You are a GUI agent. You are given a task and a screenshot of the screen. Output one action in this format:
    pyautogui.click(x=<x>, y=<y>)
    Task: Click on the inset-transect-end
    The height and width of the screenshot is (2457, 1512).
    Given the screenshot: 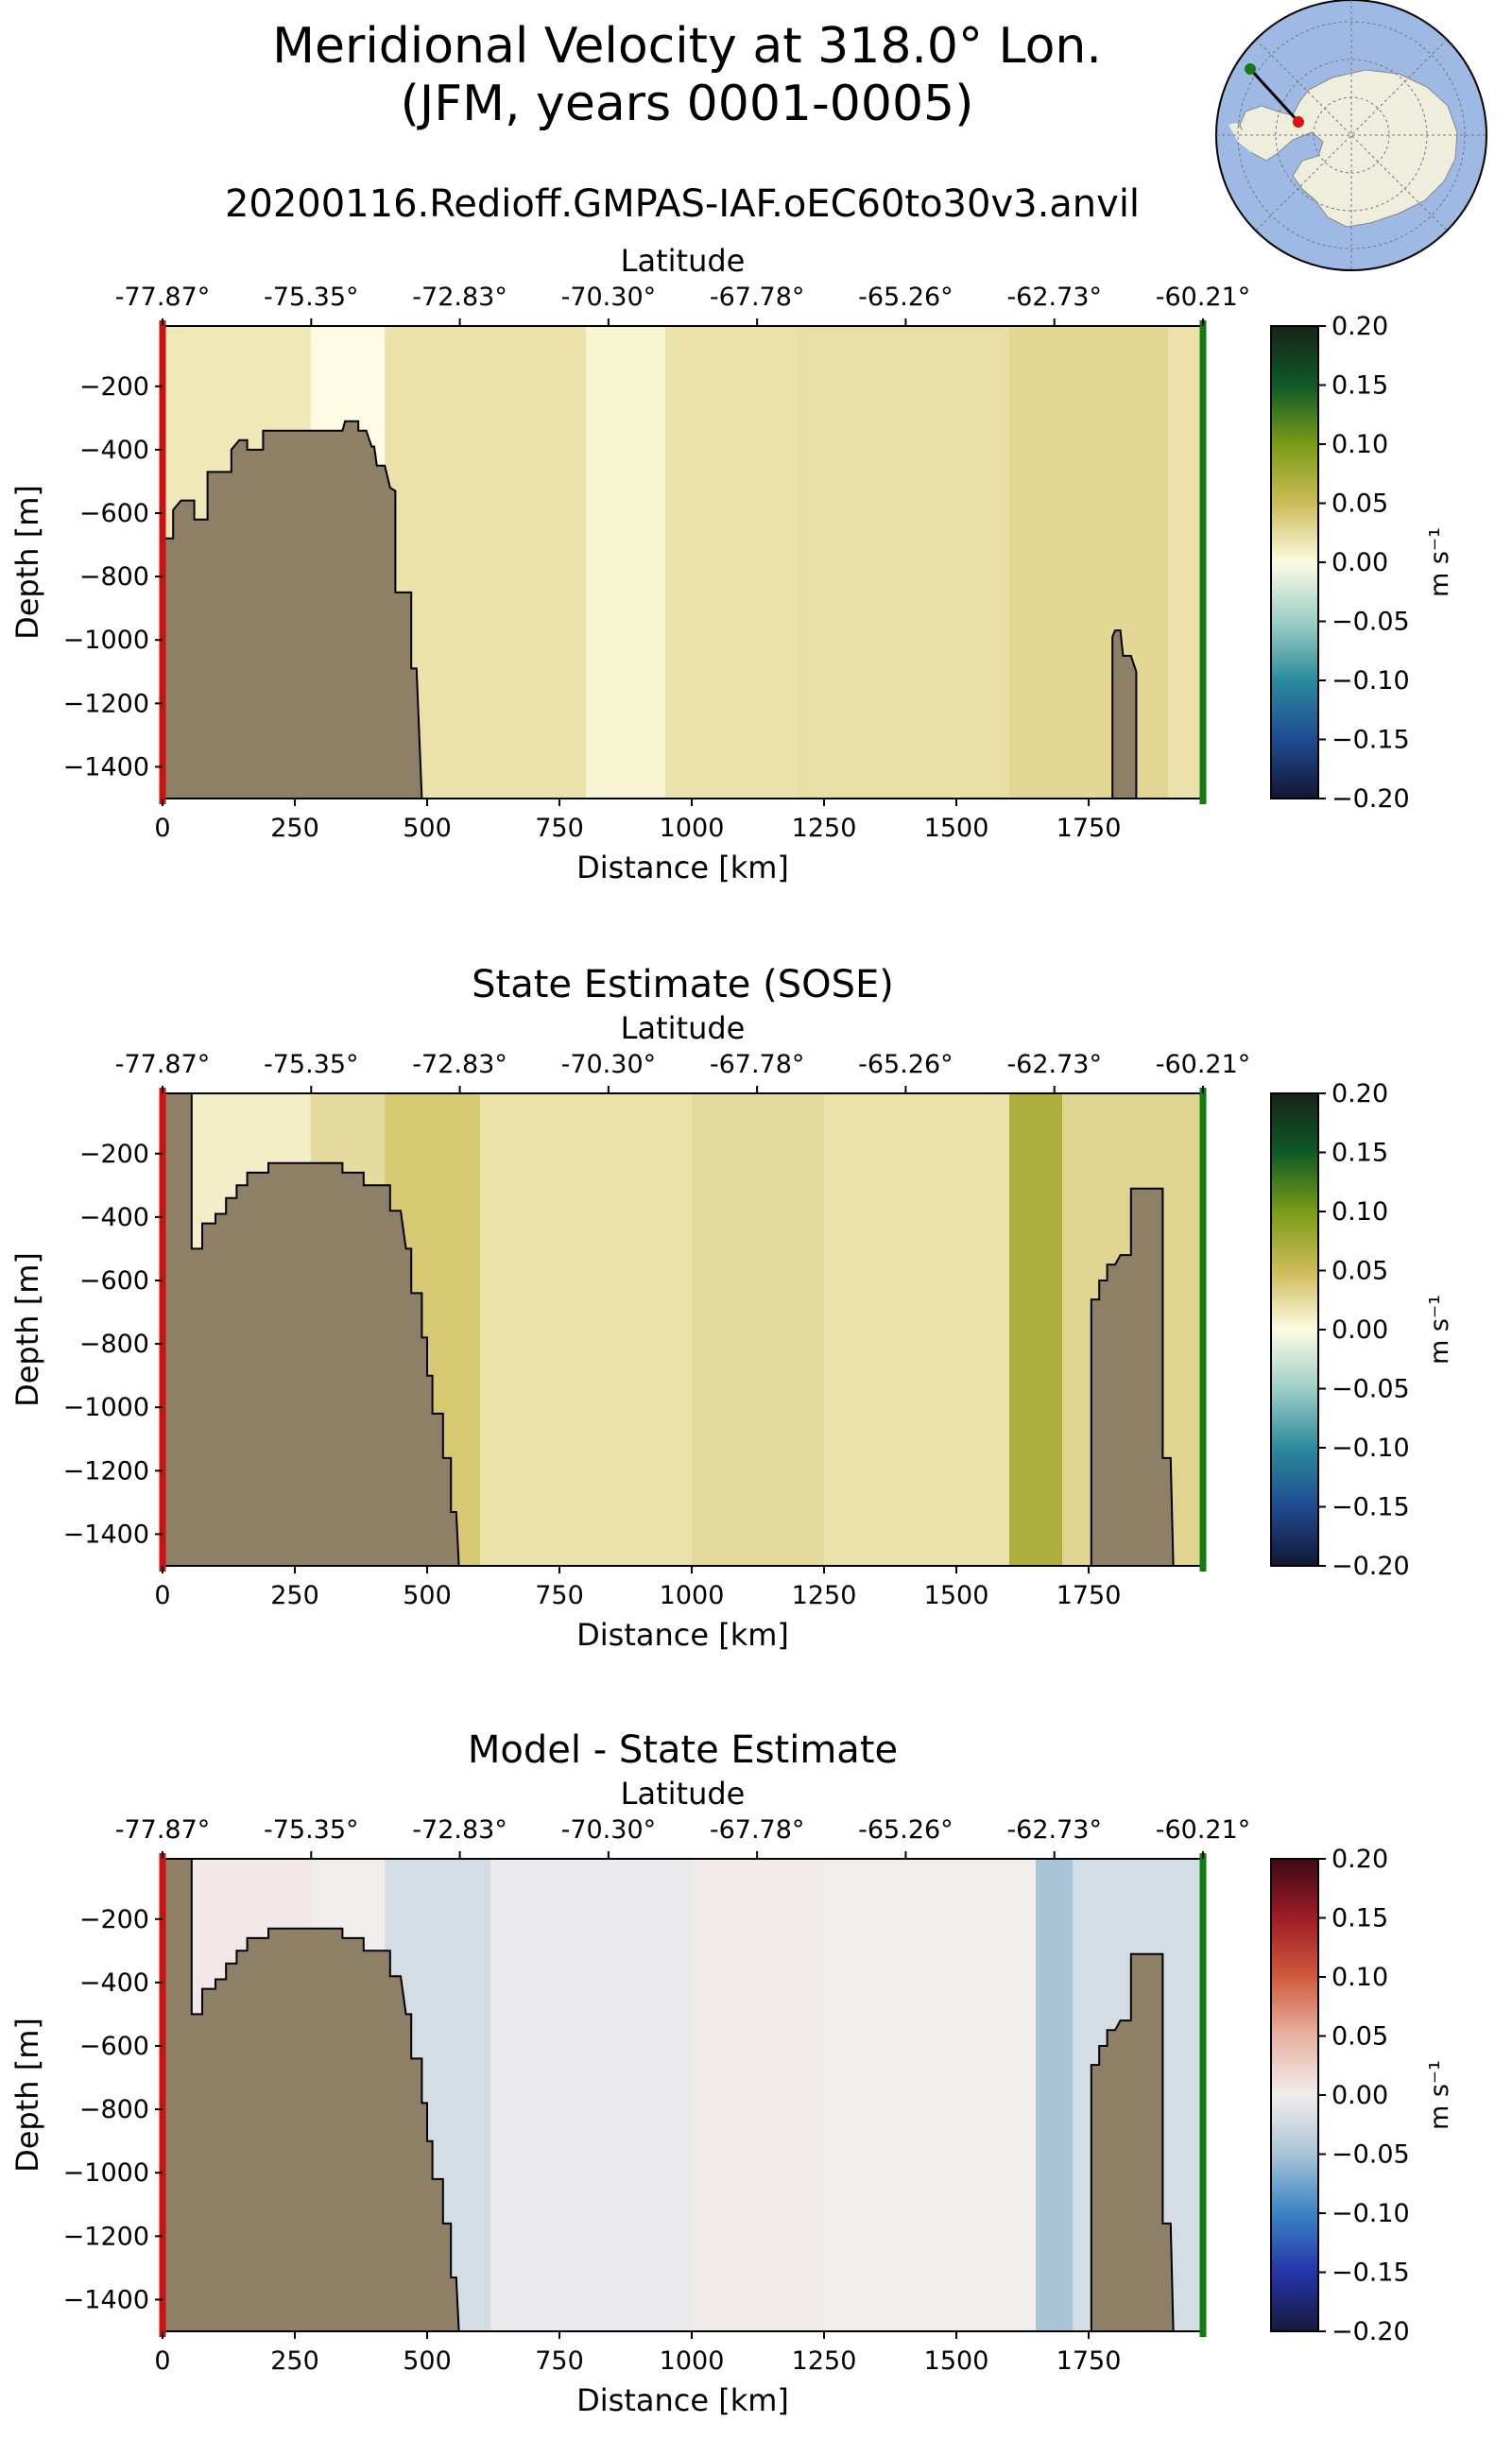 What is the action you would take?
    pyautogui.click(x=1250, y=69)
    